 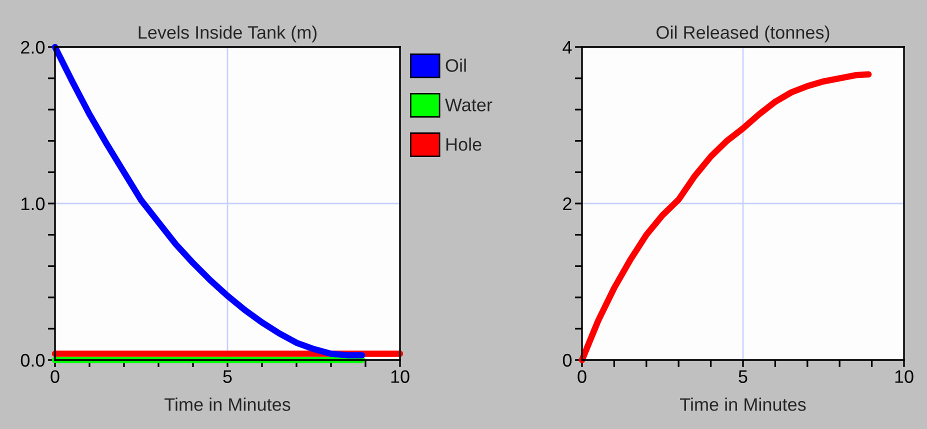 What do you see at coordinates (33, 203) in the screenshot?
I see `y-tick-label: 1.0` at bounding box center [33, 203].